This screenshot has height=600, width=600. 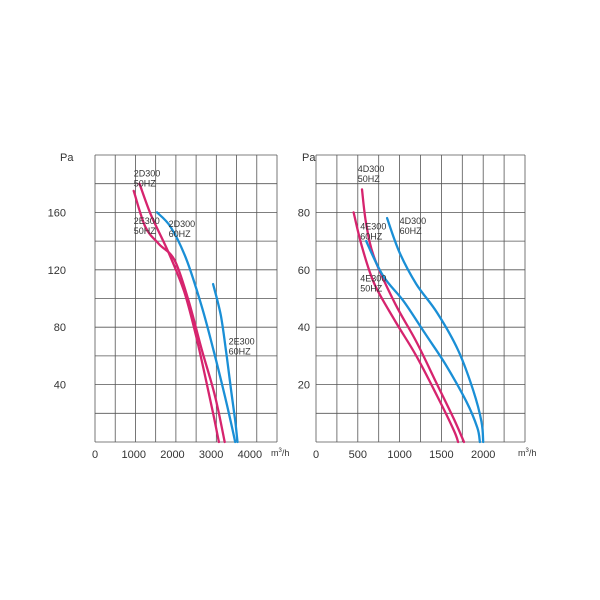 I want to click on y-tick-label: 60, so click(x=304, y=271).